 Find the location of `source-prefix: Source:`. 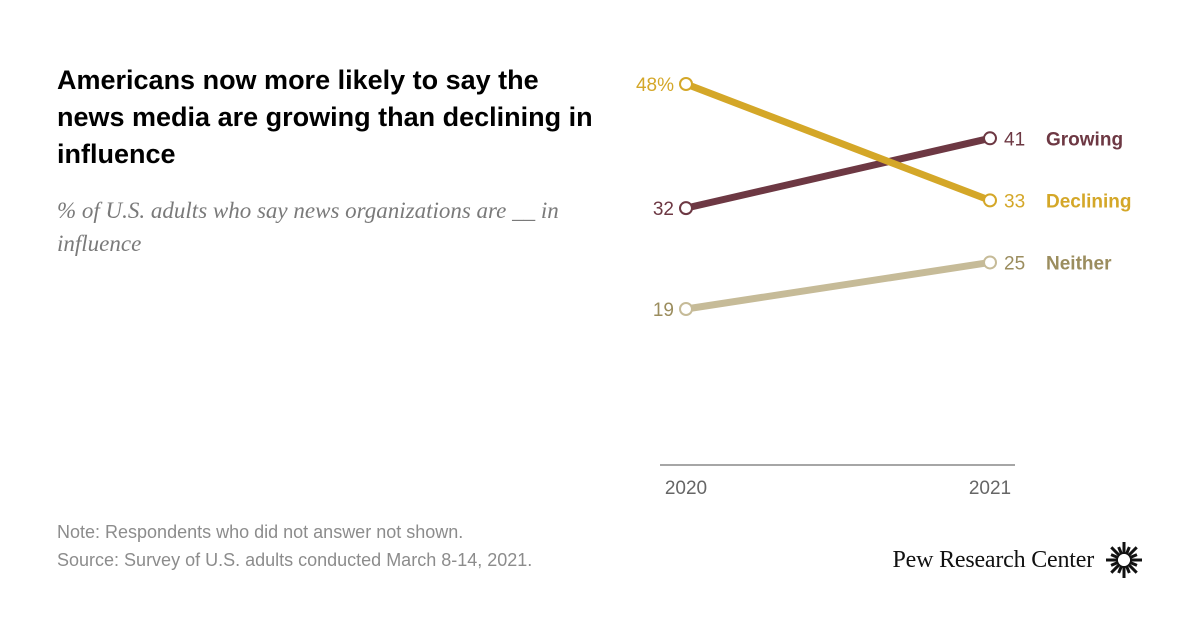

source-prefix: Source: is located at coordinates (91, 560).